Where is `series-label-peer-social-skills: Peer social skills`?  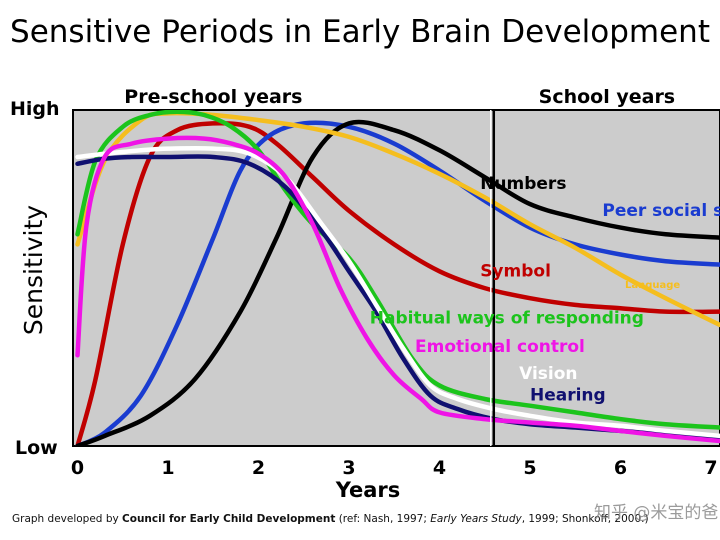
series-label-peer-social-skills: Peer social skills is located at coordinates (661, 211).